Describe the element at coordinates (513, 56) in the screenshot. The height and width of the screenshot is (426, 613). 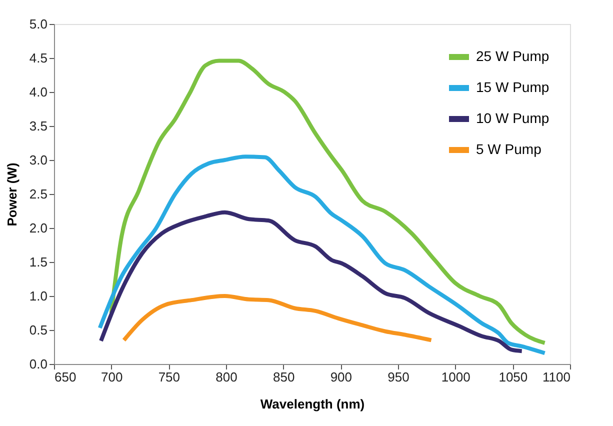
I see `legend-label: 25 W Pump` at that location.